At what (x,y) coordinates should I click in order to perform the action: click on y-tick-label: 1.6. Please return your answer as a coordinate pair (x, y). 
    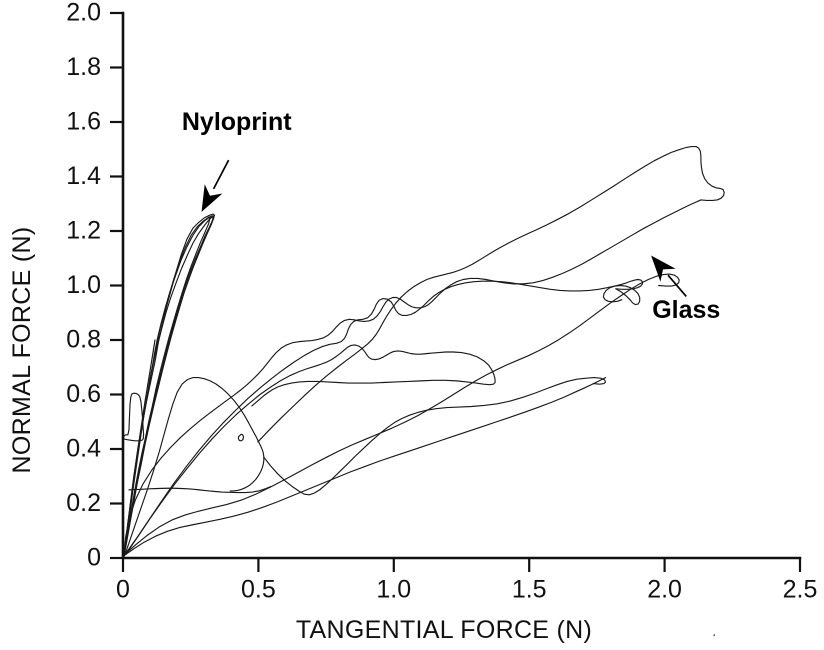
    Looking at the image, I should click on (83, 122).